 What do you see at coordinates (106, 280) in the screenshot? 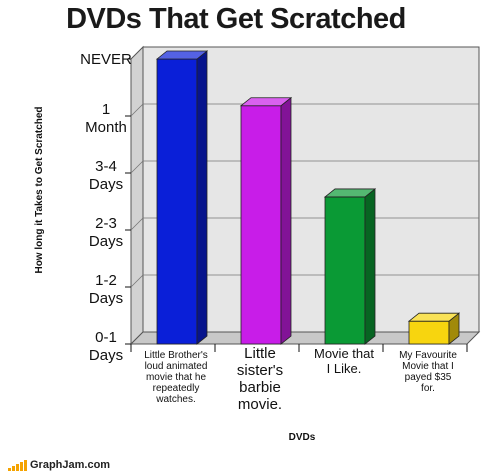
I see `y-tick-label: 1-2` at bounding box center [106, 280].